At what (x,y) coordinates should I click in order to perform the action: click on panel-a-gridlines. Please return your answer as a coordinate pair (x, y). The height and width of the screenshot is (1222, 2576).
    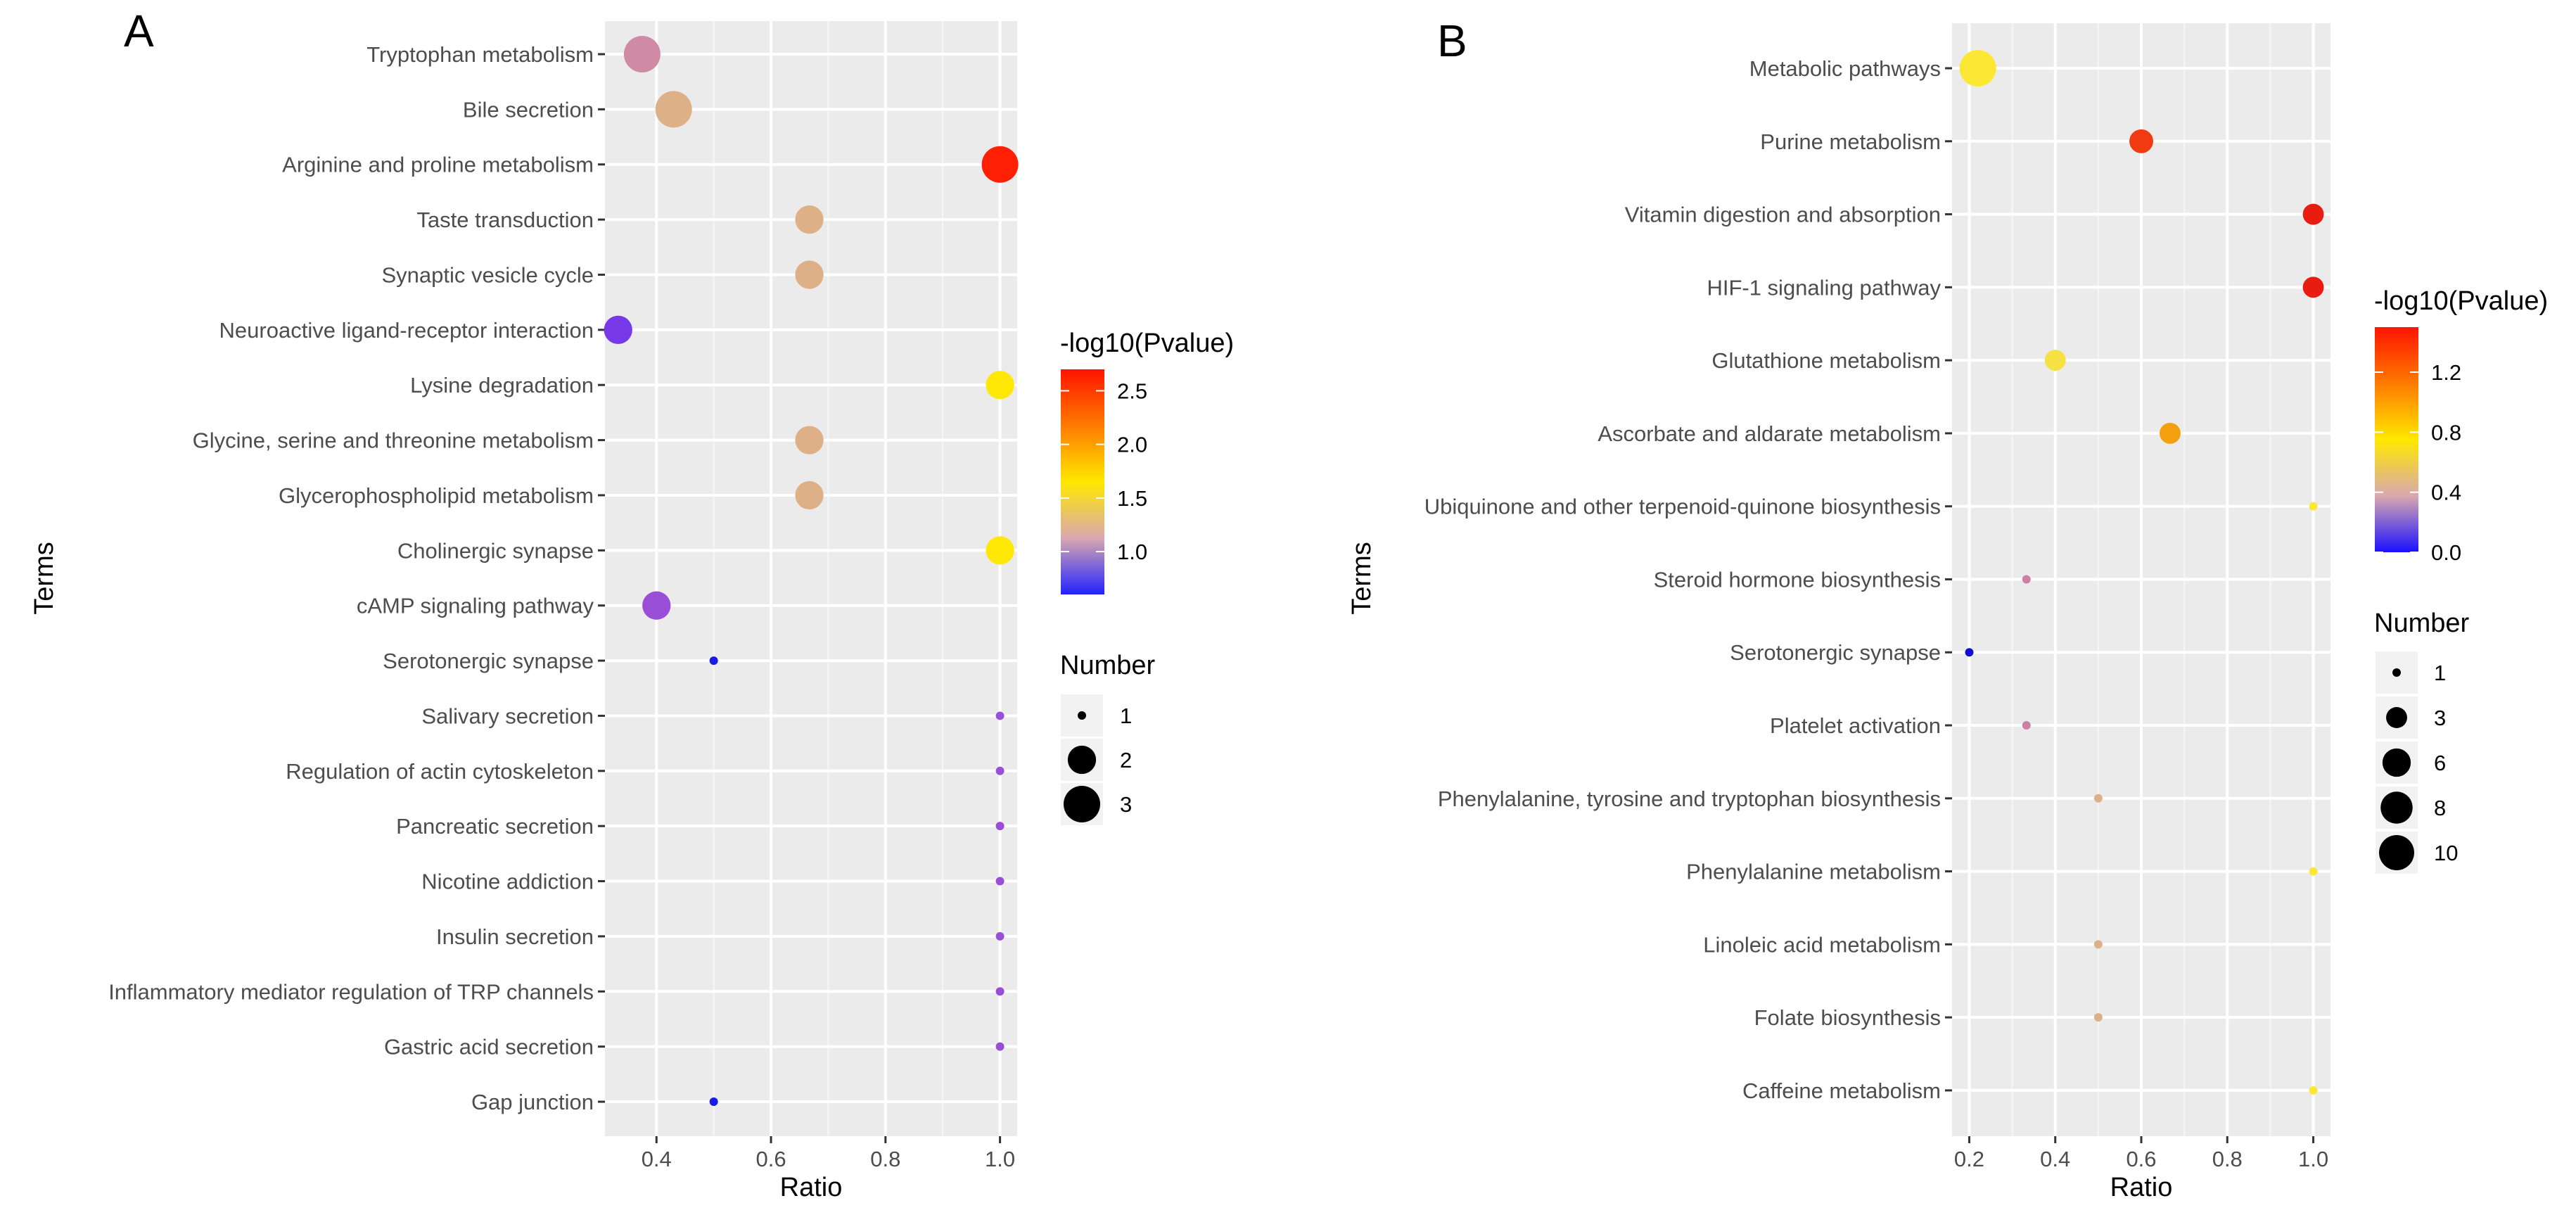
    Looking at the image, I should click on (811, 578).